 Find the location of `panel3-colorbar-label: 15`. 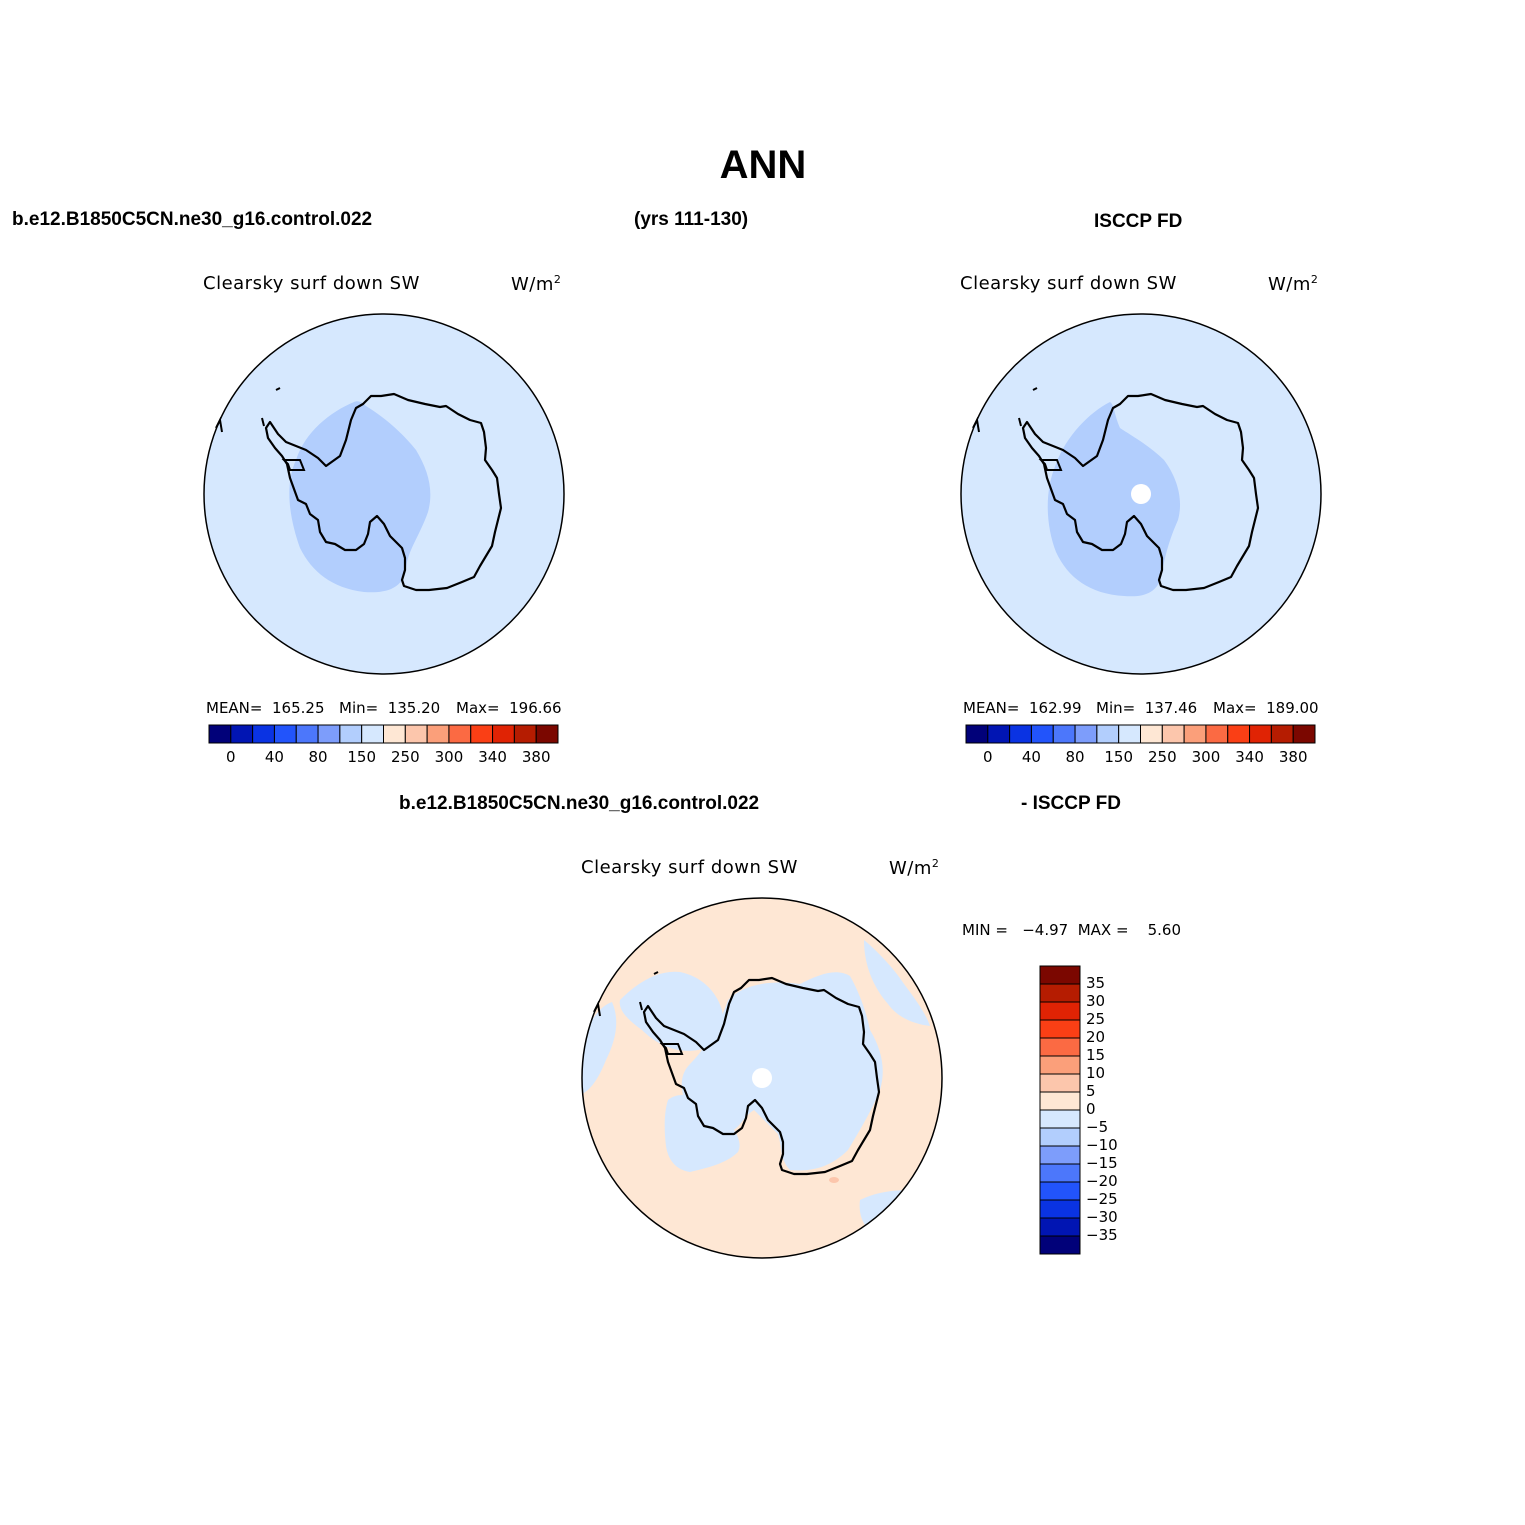

panel3-colorbar-label: 15 is located at coordinates (1096, 1055).